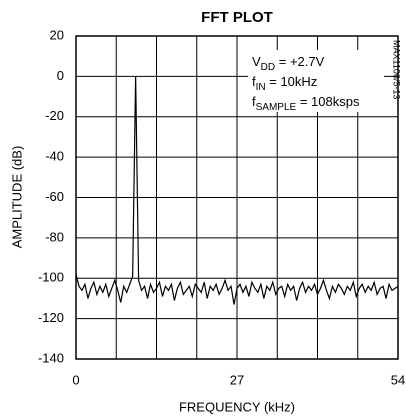 This screenshot has height=419, width=406. I want to click on y-tick-label: -80, so click(54, 236).